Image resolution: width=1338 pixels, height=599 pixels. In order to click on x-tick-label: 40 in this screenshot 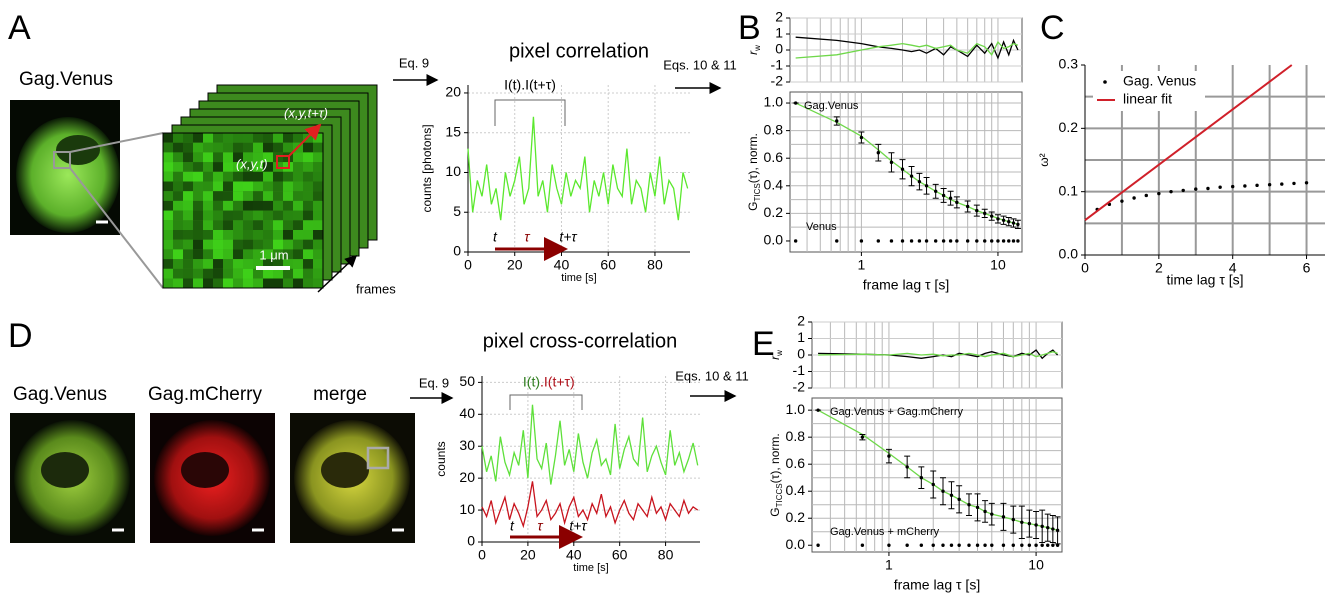, I will do `click(574, 555)`.